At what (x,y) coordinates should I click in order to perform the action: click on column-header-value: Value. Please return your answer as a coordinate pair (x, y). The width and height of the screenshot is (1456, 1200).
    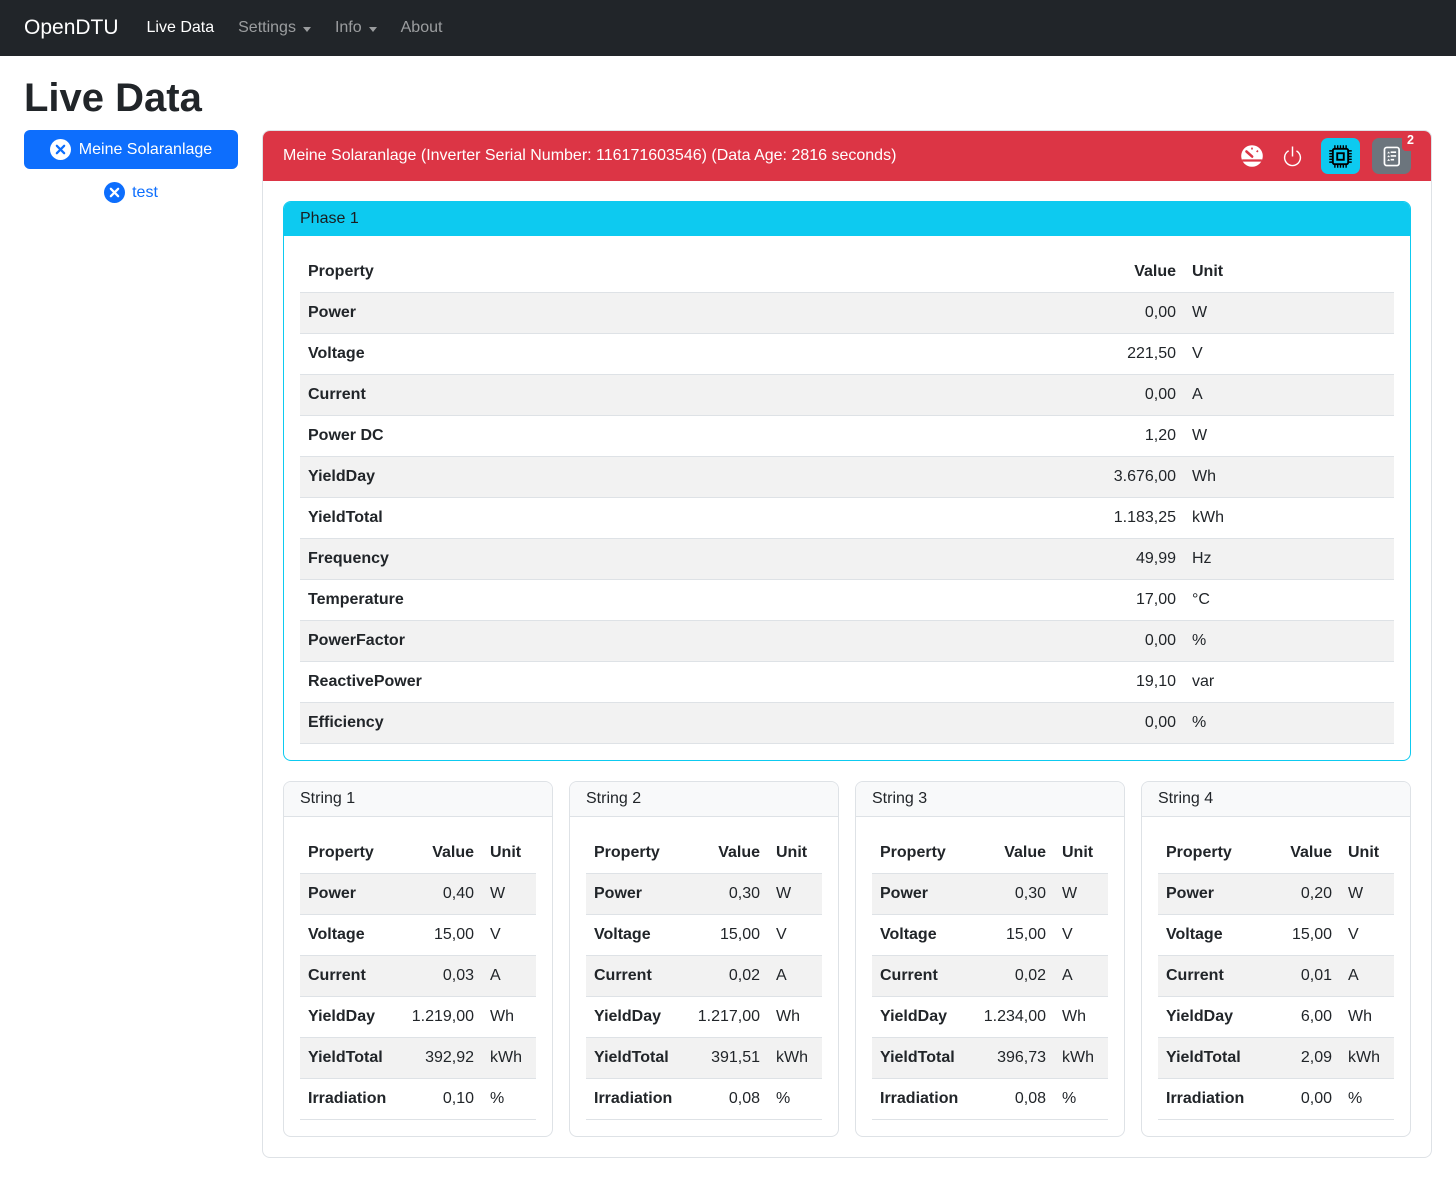
    Looking at the image, I should click on (1299, 853).